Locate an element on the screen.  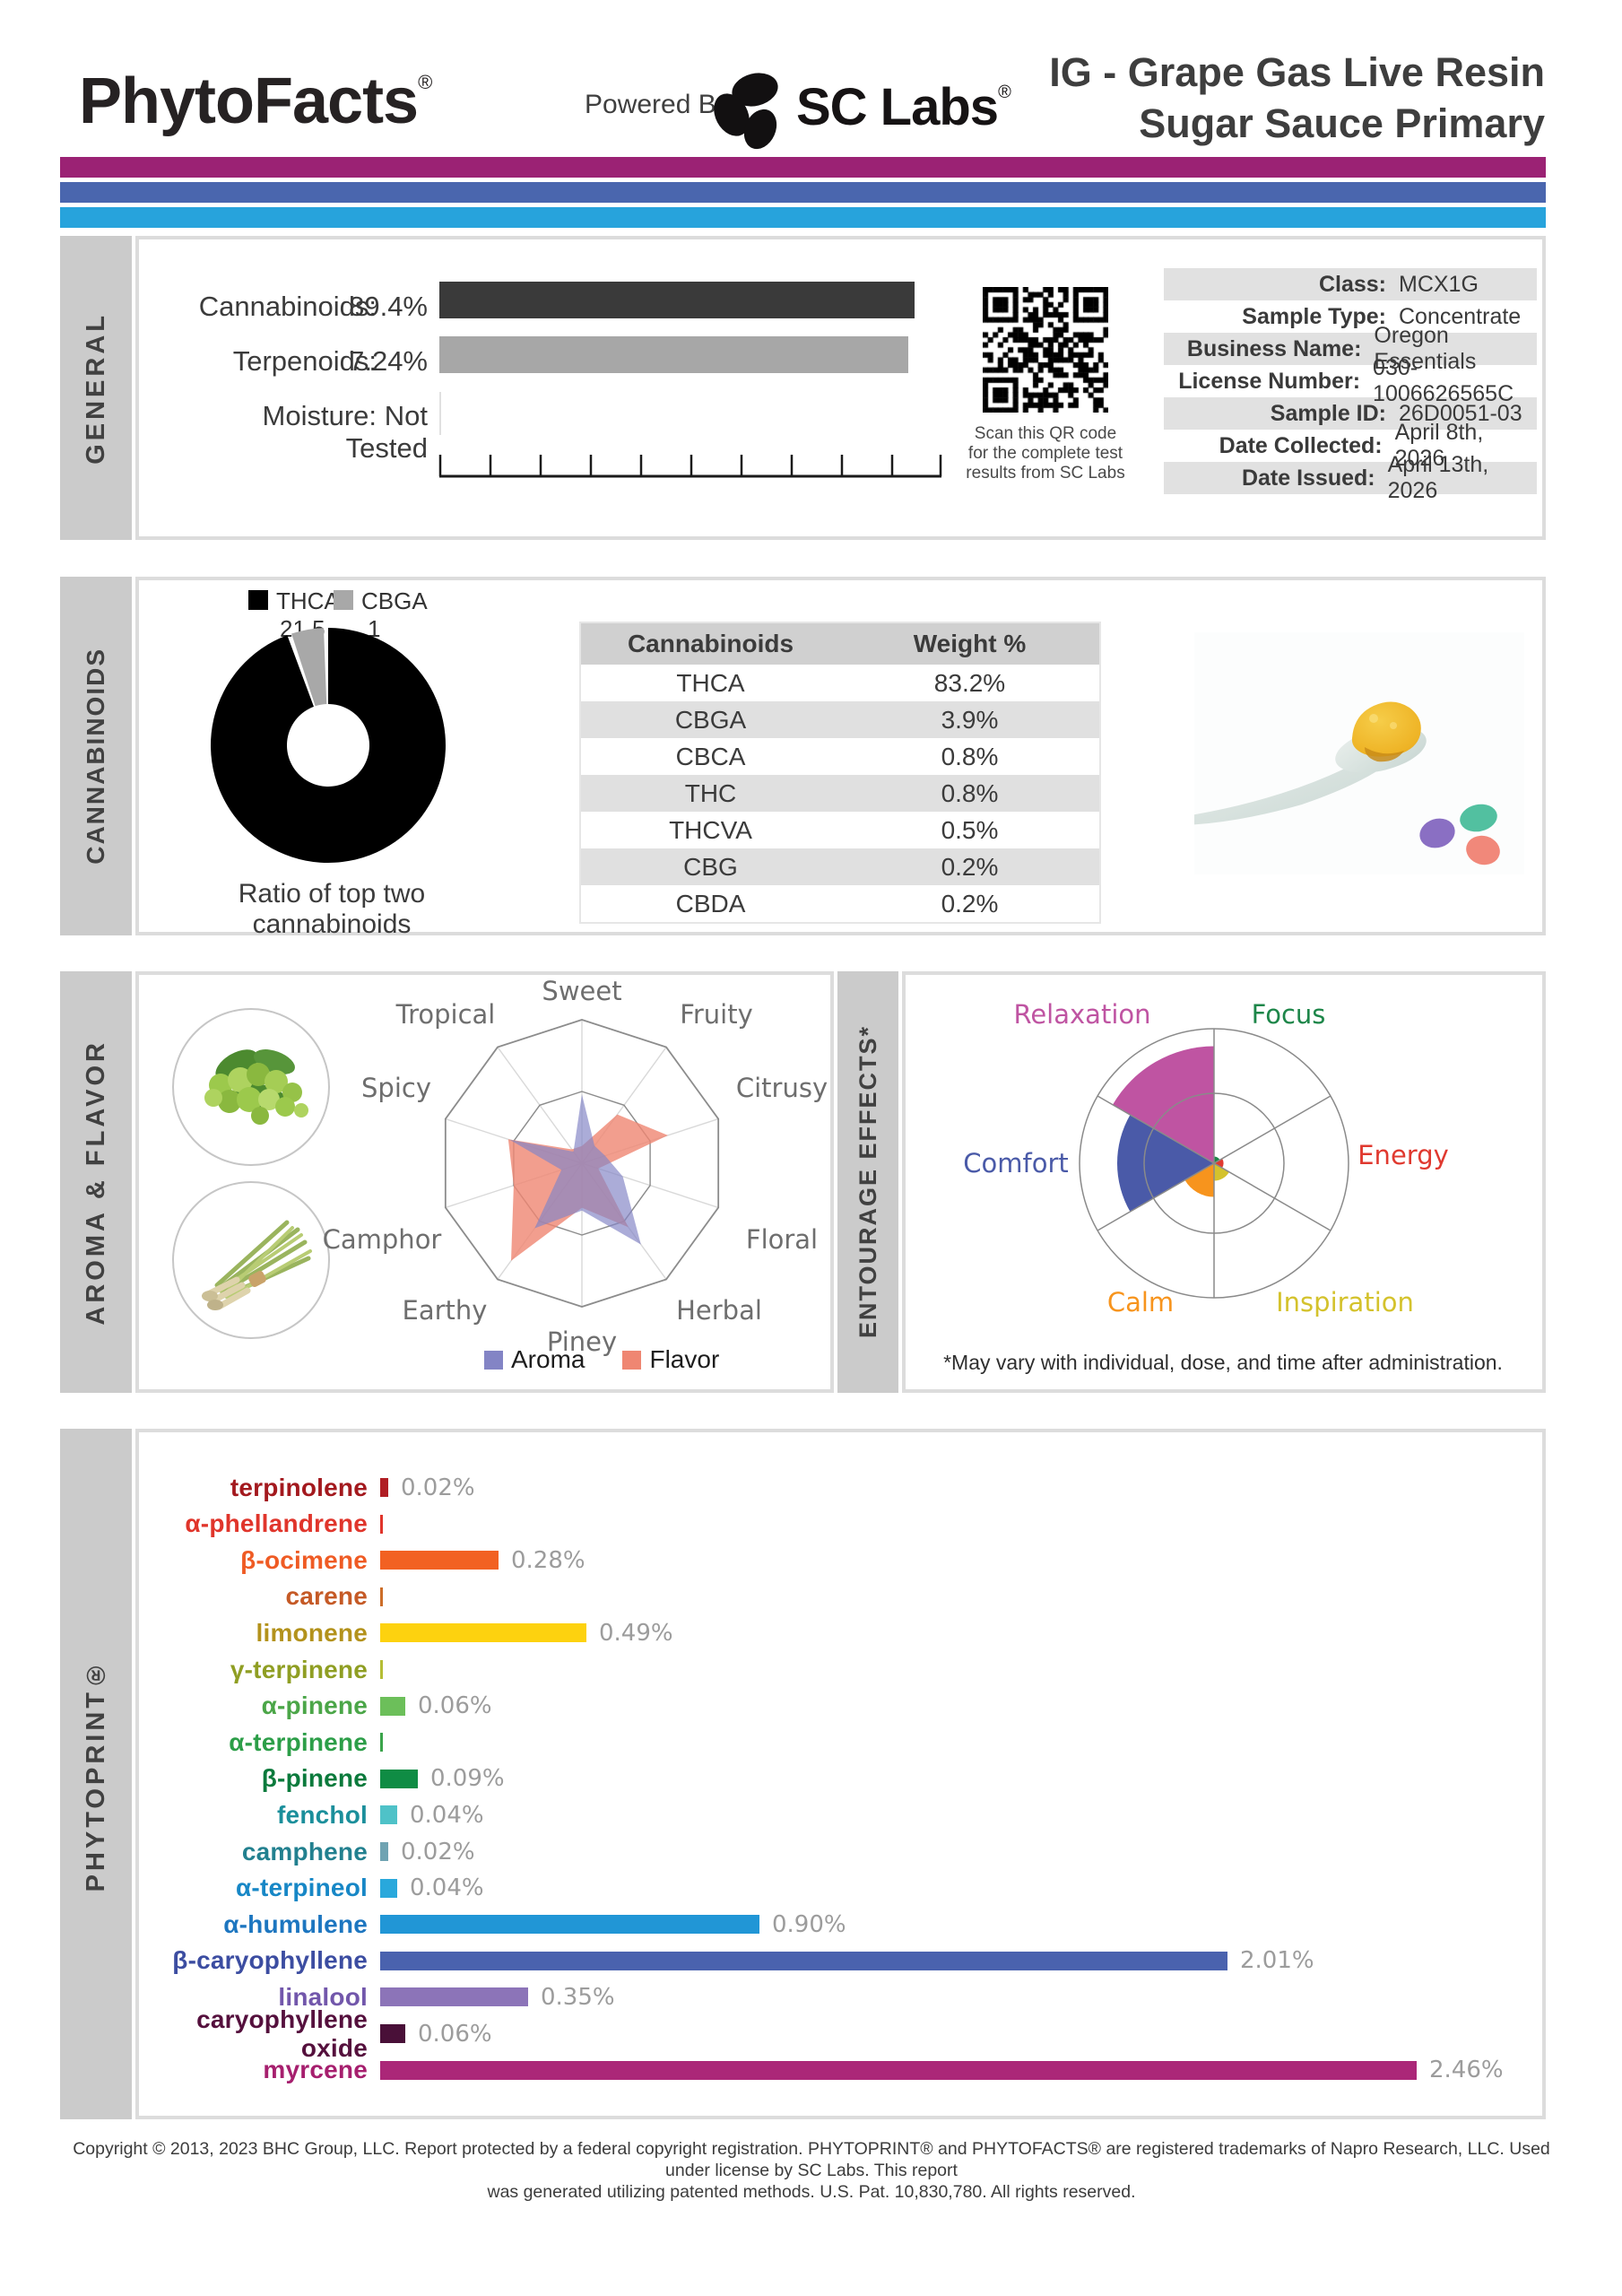
info-value: April 13th, 2026 is located at coordinates (1438, 477).